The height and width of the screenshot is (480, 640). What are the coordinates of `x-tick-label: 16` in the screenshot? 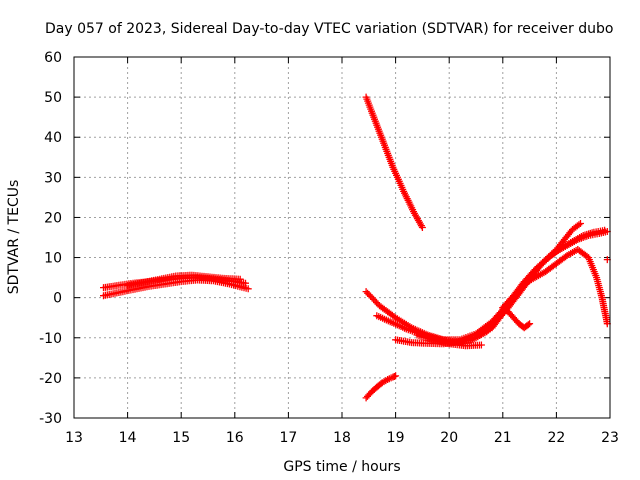 It's located at (235, 438).